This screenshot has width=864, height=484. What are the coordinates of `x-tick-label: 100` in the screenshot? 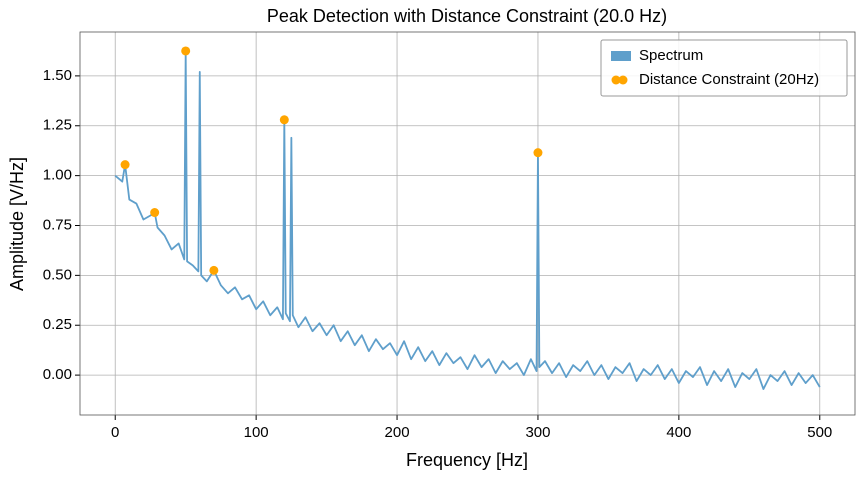 It's located at (256, 432).